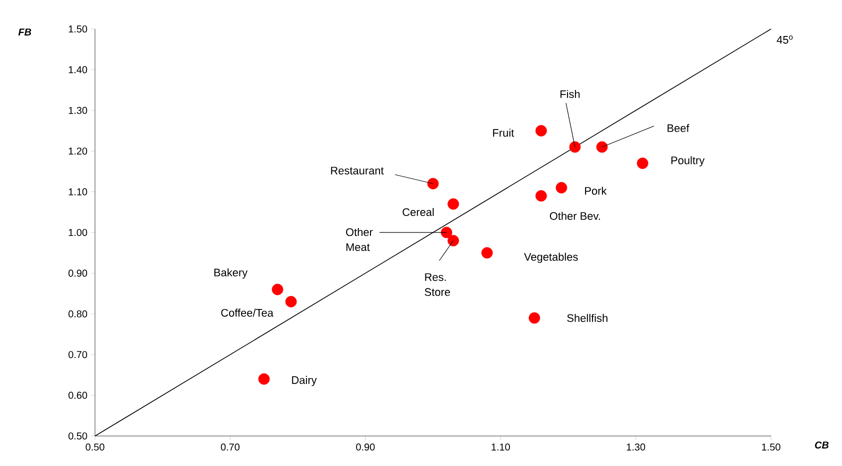  I want to click on y-tick-label: 0.90, so click(78, 273).